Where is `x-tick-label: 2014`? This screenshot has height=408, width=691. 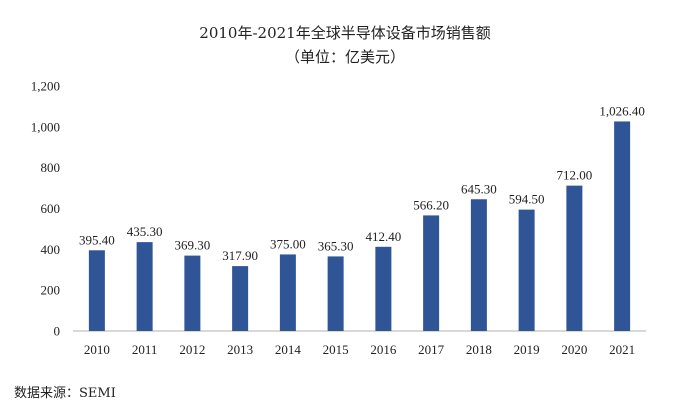 x-tick-label: 2014 is located at coordinates (288, 349).